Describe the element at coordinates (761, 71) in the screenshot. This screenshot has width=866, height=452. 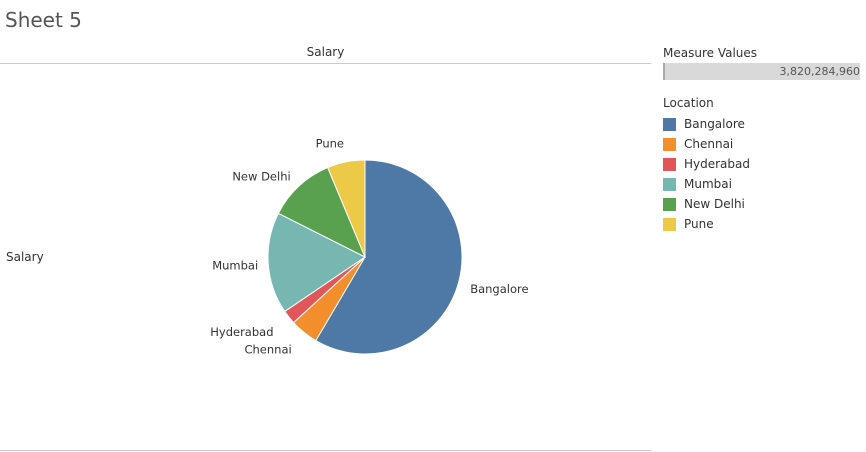
I see `measure-values-bar: 3,820,284,960` at that location.